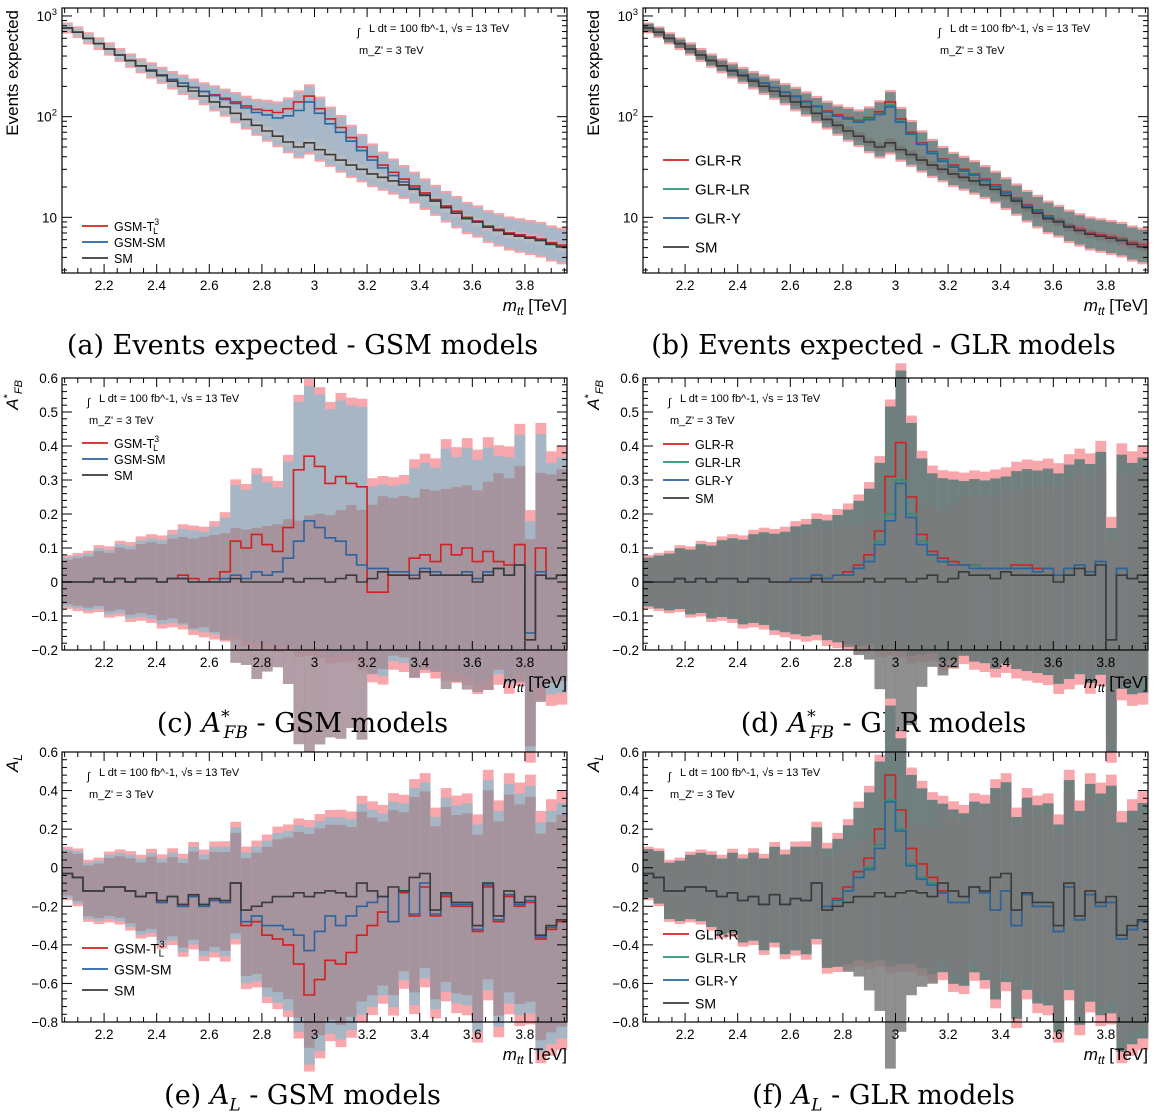  I want to click on x-tick-label: 3, so click(896, 662).